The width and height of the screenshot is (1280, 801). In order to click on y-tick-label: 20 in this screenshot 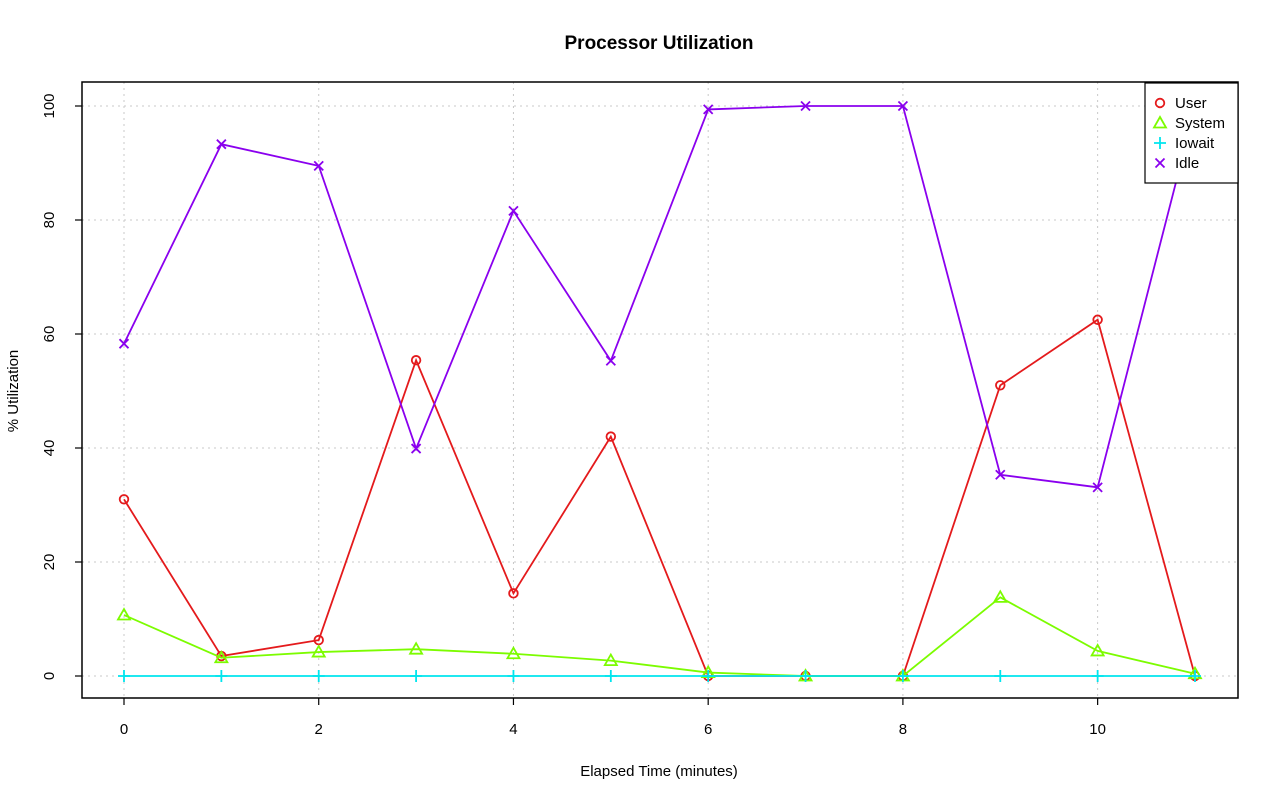, I will do `click(49, 562)`.